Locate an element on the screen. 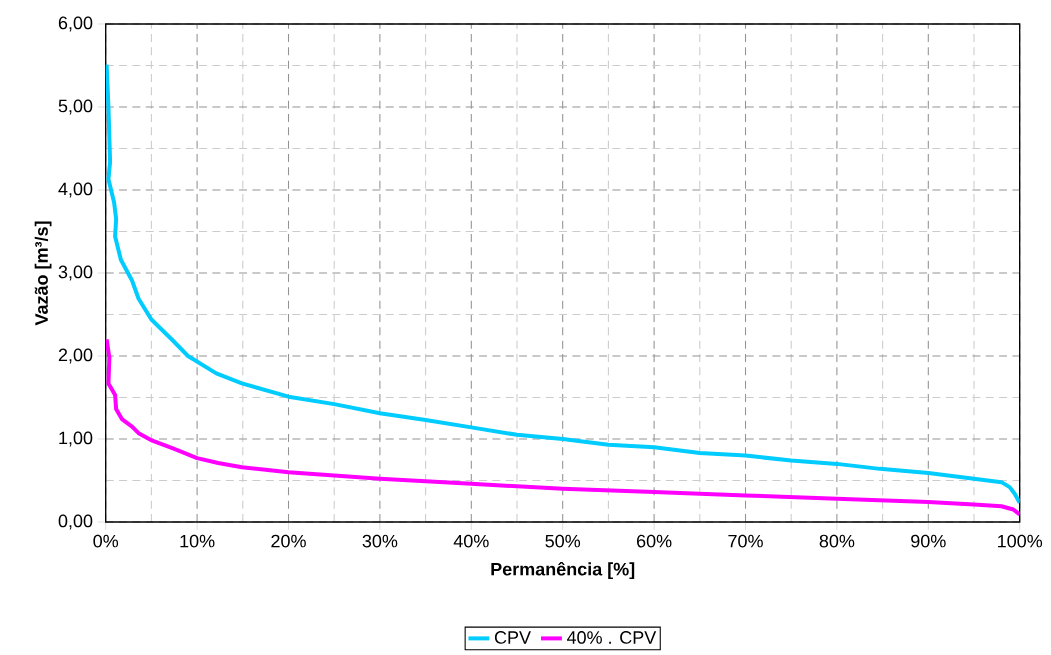  y-tick-label: 6,00 is located at coordinates (75, 24).